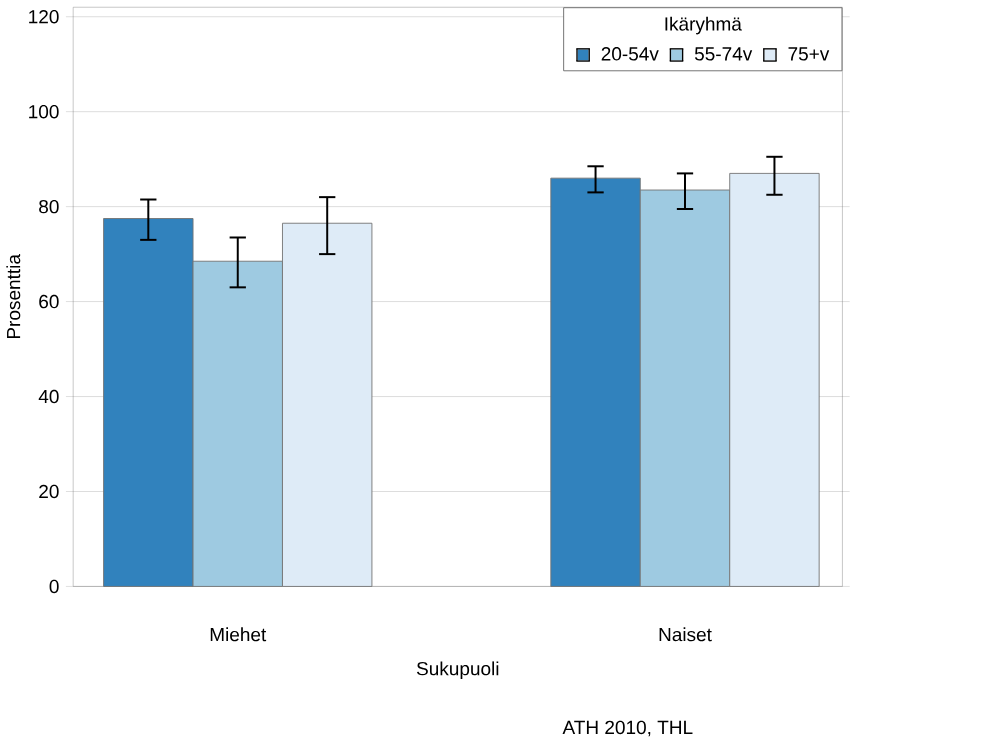 Image resolution: width=1007 pixels, height=745 pixels. I want to click on legend-label: 20-54v, so click(630, 54).